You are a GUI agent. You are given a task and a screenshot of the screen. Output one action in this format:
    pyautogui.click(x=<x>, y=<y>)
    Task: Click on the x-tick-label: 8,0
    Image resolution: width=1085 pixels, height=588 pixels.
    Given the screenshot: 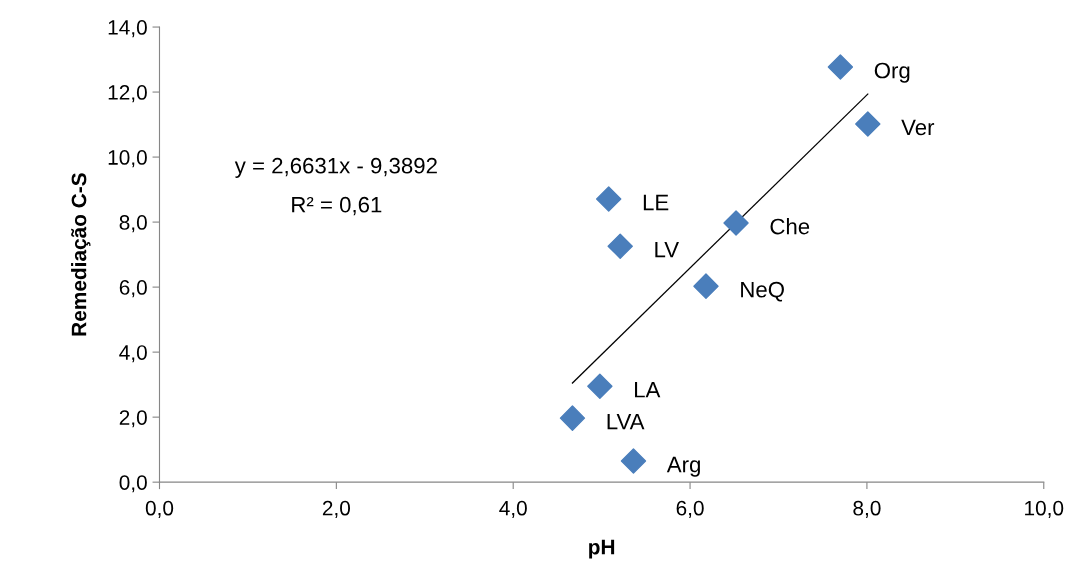 What is the action you would take?
    pyautogui.click(x=867, y=509)
    